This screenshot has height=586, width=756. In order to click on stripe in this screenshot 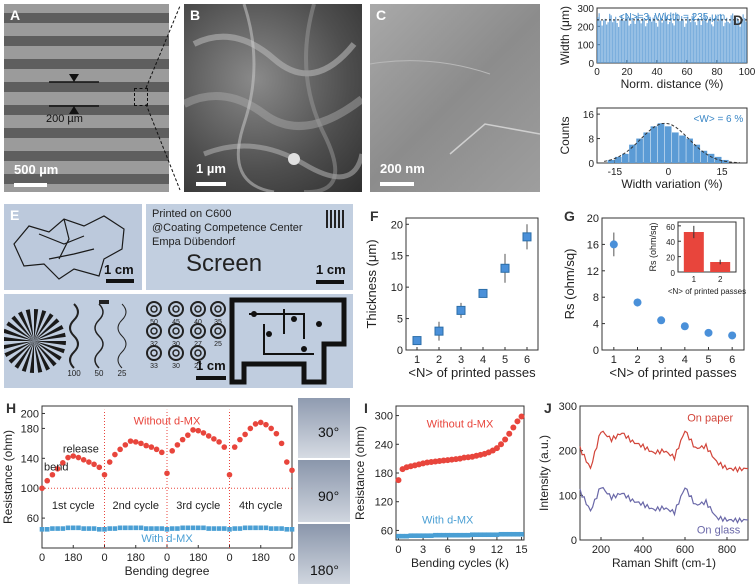, I will do `click(86, 8)`.